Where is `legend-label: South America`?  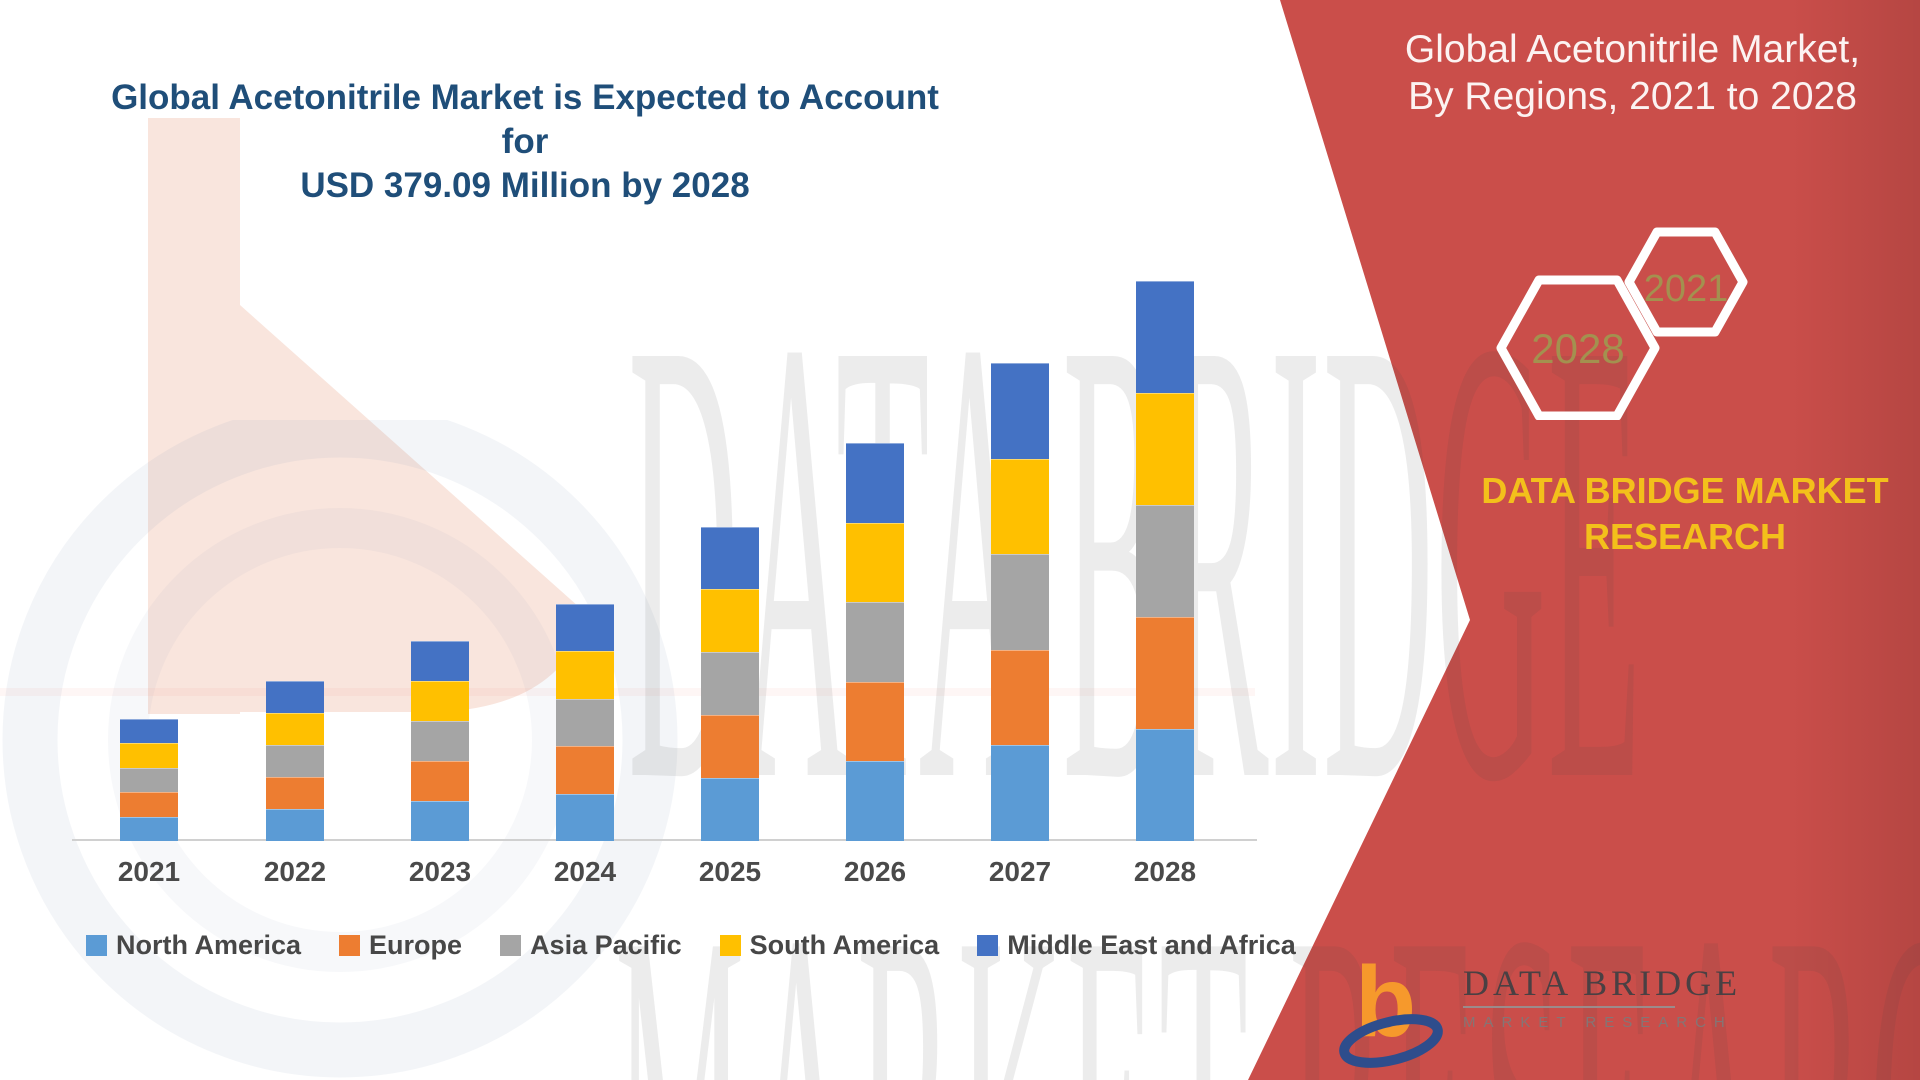
legend-label: South America is located at coordinates (844, 945).